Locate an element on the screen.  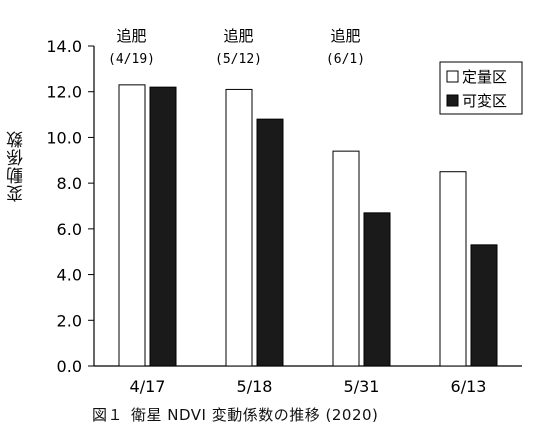
x-tick-label: 5/31 is located at coordinates (362, 386).